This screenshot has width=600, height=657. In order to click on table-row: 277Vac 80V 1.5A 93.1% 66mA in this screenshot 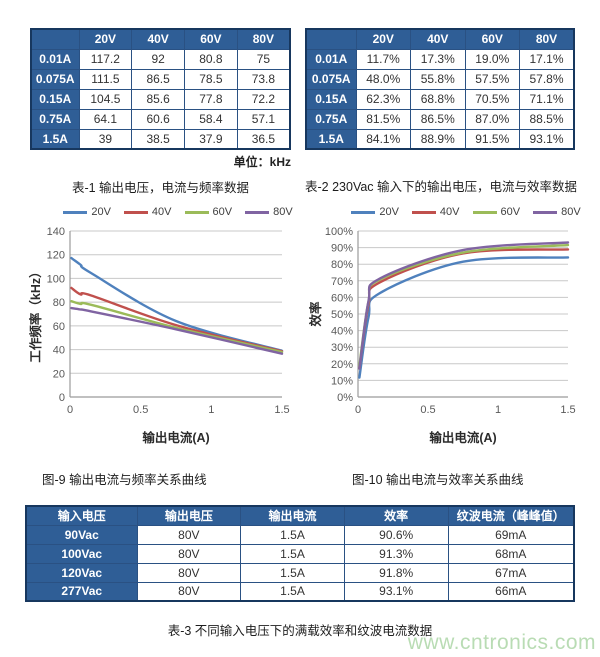, I will do `click(300, 591)`.